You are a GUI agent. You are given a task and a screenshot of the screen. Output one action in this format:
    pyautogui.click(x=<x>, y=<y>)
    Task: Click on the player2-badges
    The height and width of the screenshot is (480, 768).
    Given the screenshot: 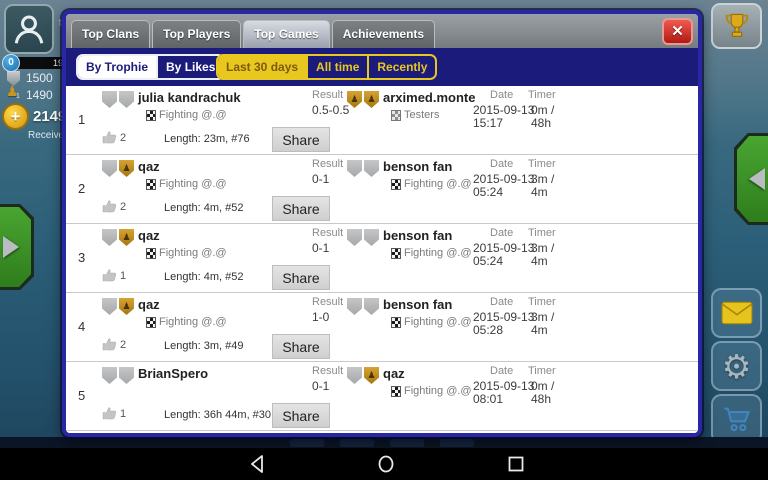 What is the action you would take?
    pyautogui.click(x=363, y=237)
    